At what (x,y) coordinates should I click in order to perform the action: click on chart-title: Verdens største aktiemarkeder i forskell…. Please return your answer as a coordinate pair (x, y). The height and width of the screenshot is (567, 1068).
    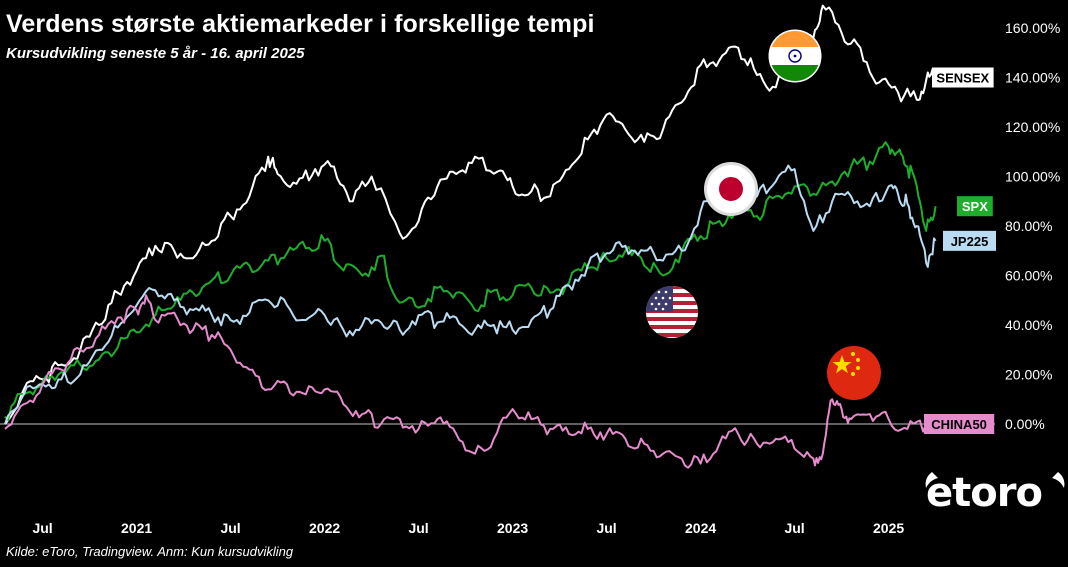
    Looking at the image, I should click on (300, 24).